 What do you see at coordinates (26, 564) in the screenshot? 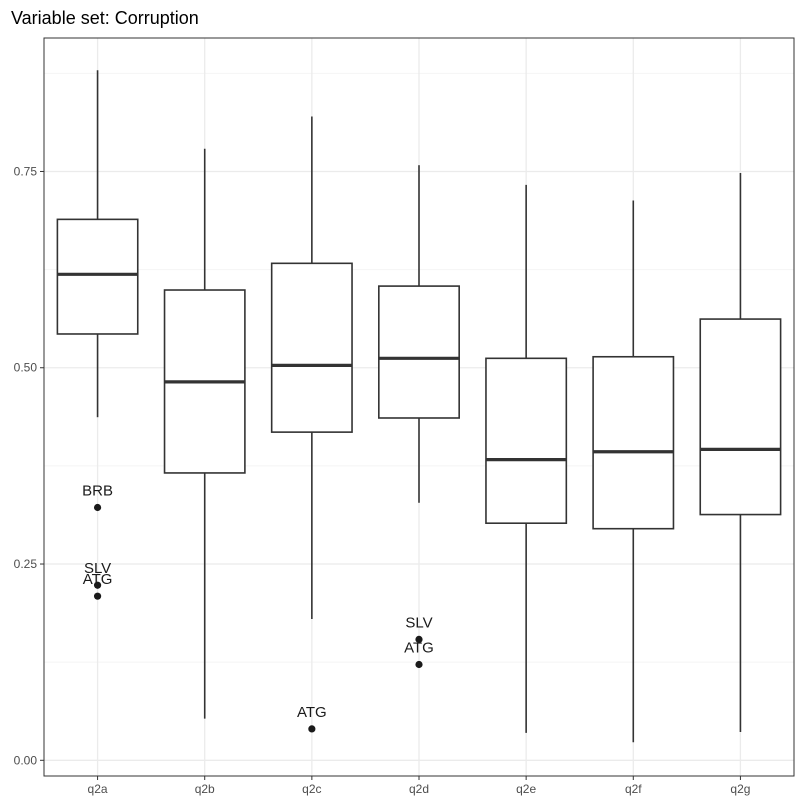
I see `y-tick-label: 0.25` at bounding box center [26, 564].